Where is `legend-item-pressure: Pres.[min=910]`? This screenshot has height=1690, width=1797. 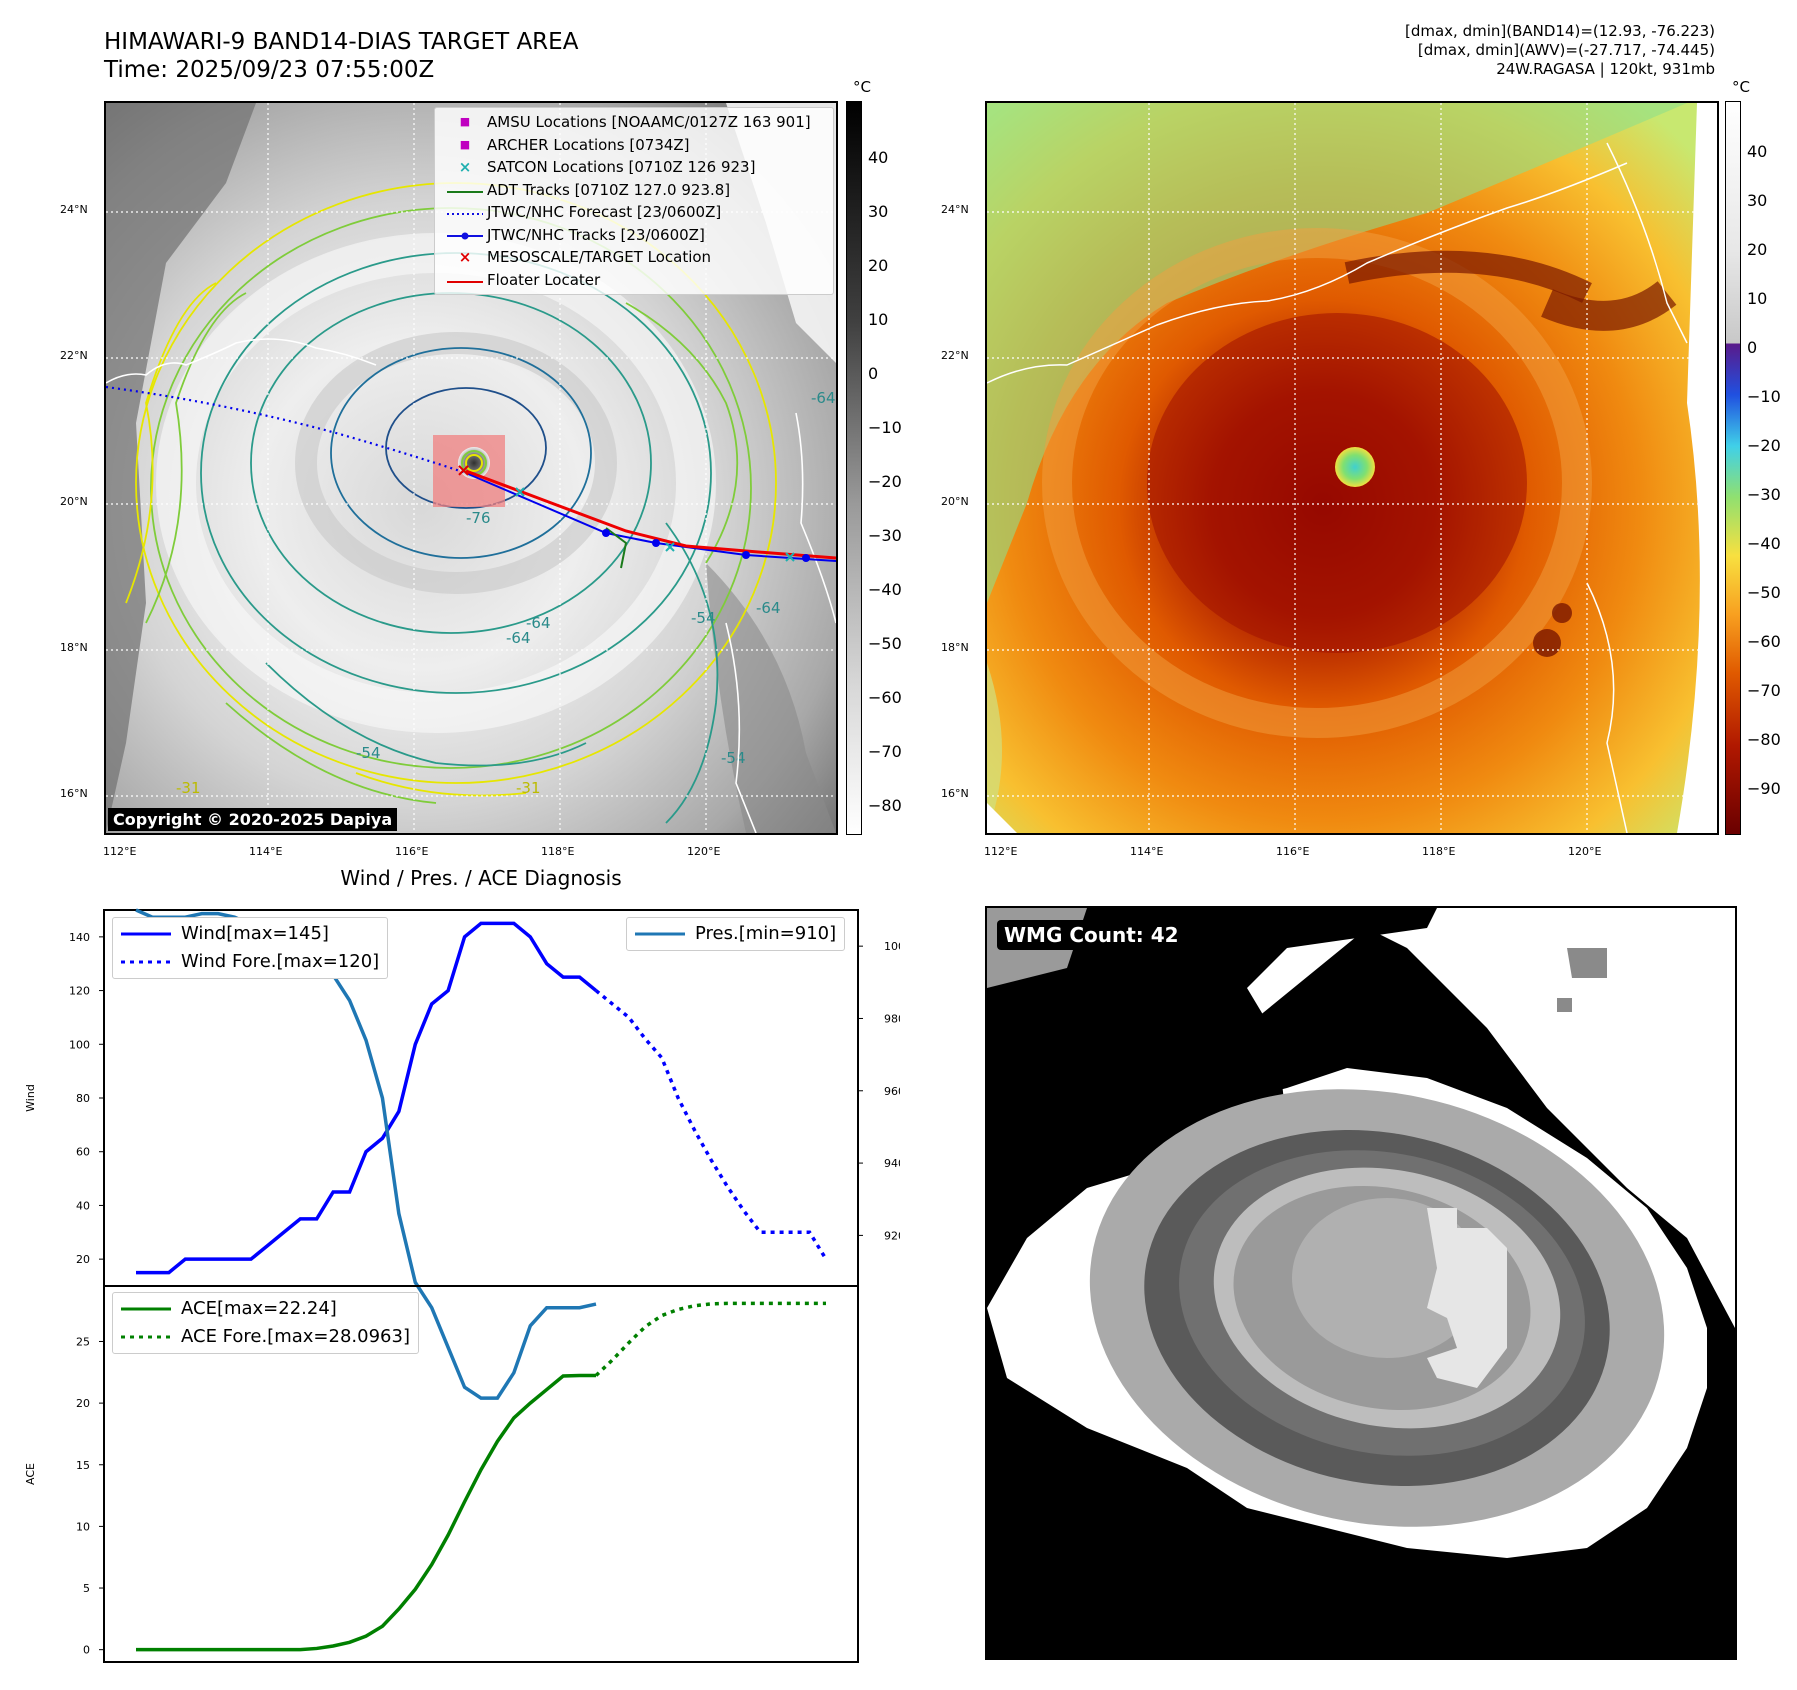
legend-item-pressure: Pres.[min=910] is located at coordinates (736, 933).